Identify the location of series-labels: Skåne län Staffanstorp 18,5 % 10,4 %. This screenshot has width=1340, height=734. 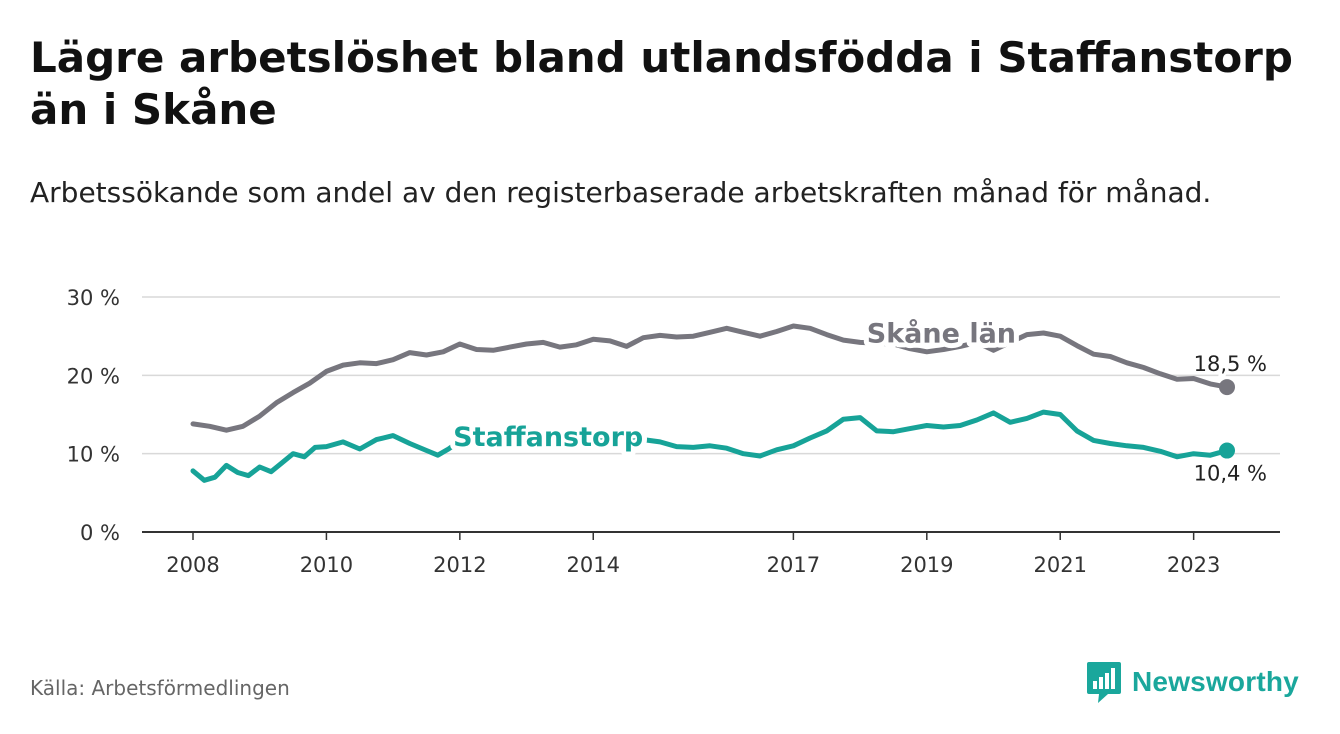
(859, 400).